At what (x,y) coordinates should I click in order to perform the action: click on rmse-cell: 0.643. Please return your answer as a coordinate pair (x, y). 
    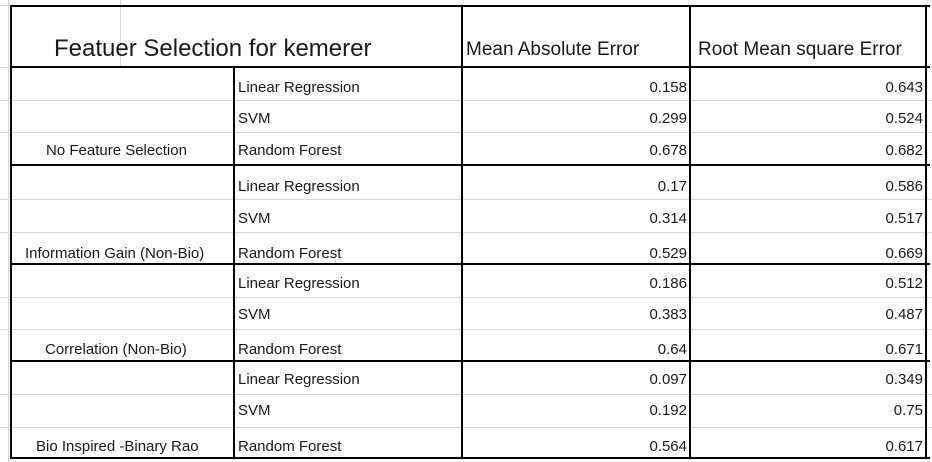
    Looking at the image, I should click on (904, 87).